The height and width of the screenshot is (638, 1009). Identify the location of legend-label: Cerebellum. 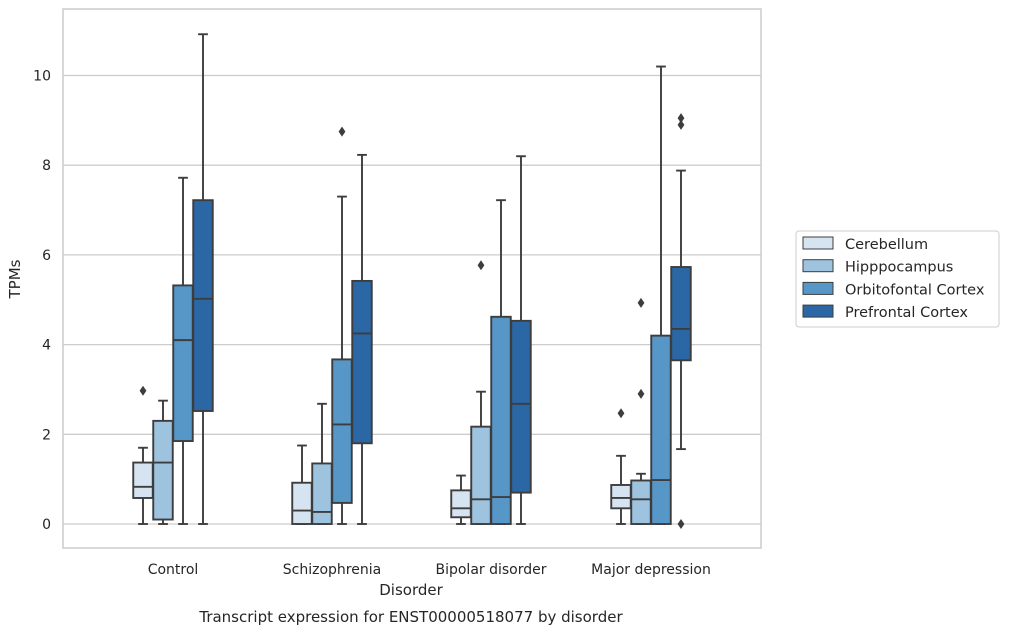
(886, 245).